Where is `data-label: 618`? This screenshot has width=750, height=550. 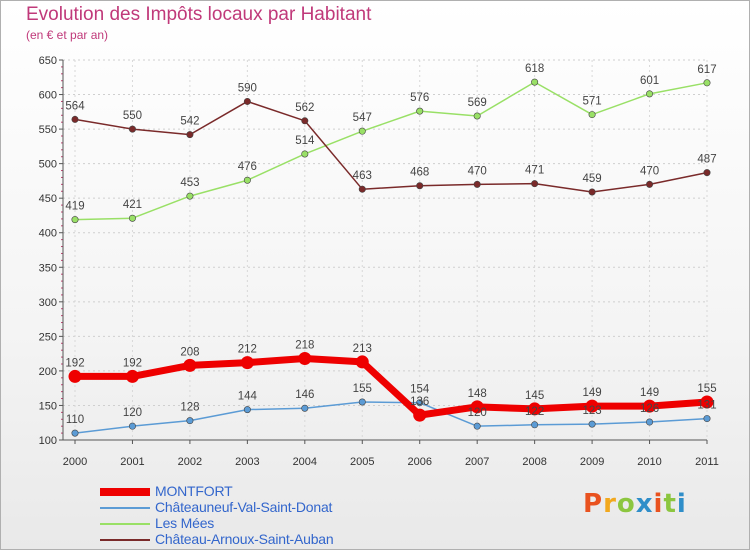
data-label: 618 is located at coordinates (534, 69).